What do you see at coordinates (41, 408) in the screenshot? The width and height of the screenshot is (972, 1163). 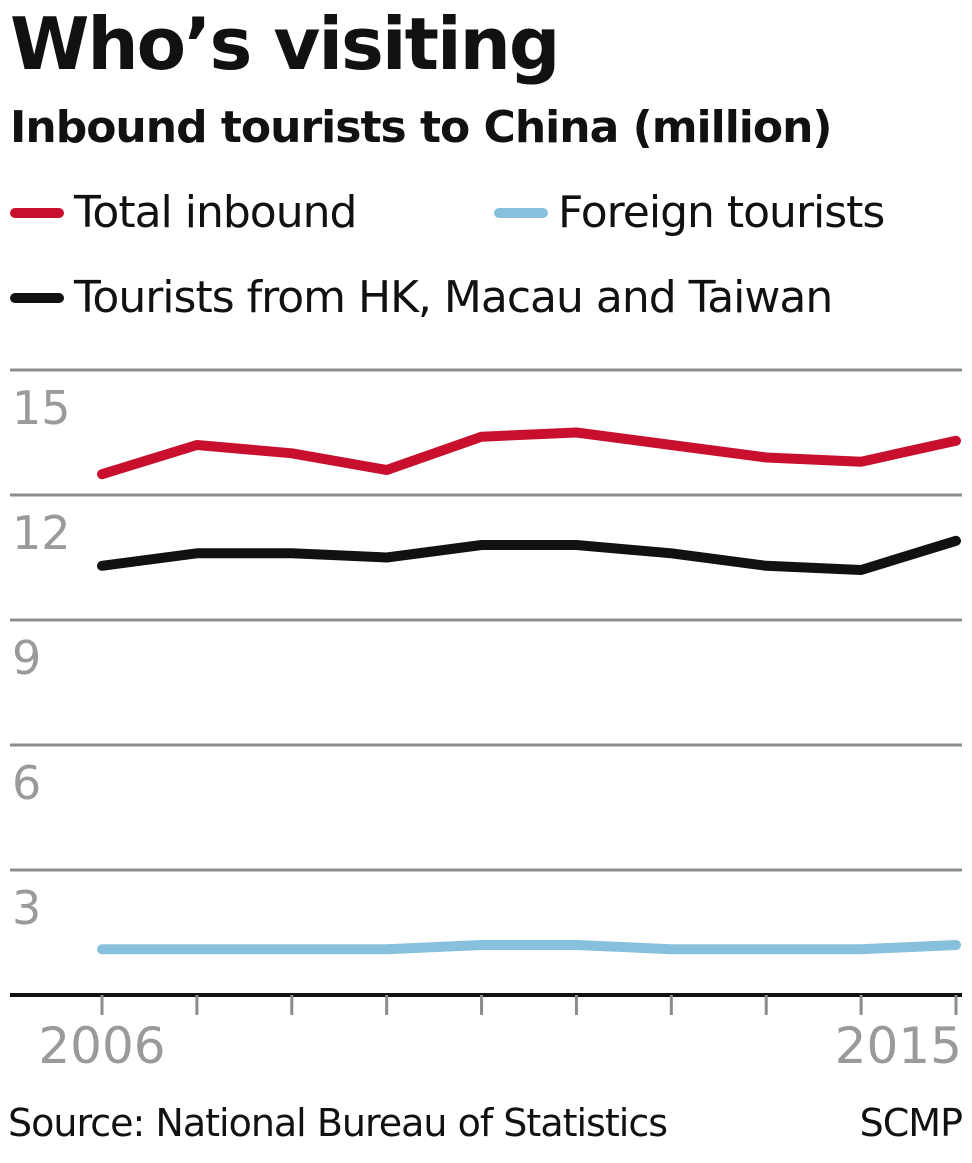 I see `y-tick-label-15: 15` at bounding box center [41, 408].